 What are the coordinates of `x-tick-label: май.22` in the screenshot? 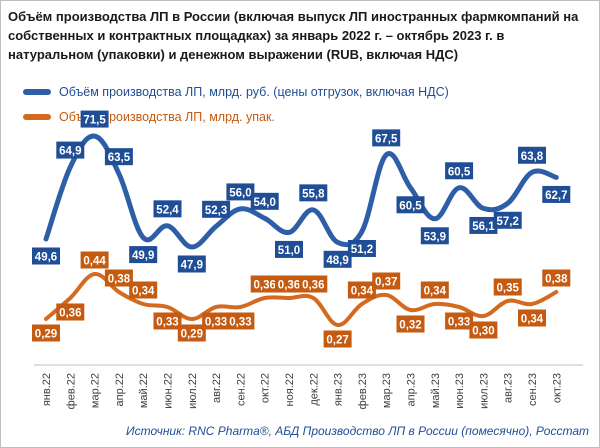 It's located at (144, 390).